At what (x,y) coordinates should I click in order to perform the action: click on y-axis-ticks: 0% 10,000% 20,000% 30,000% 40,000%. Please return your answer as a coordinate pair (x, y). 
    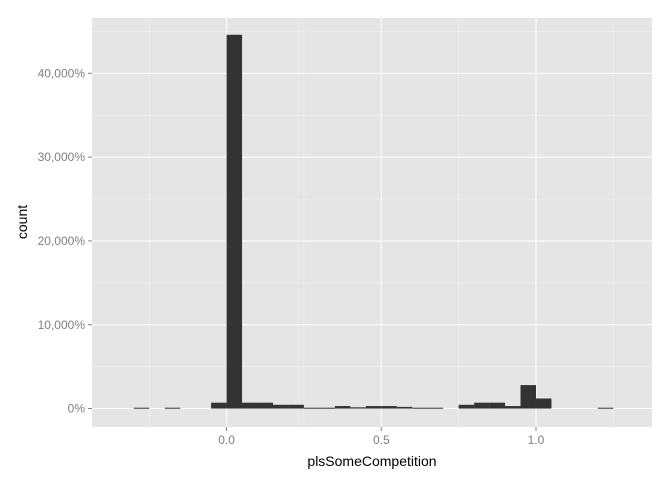
    Looking at the image, I should click on (65, 241).